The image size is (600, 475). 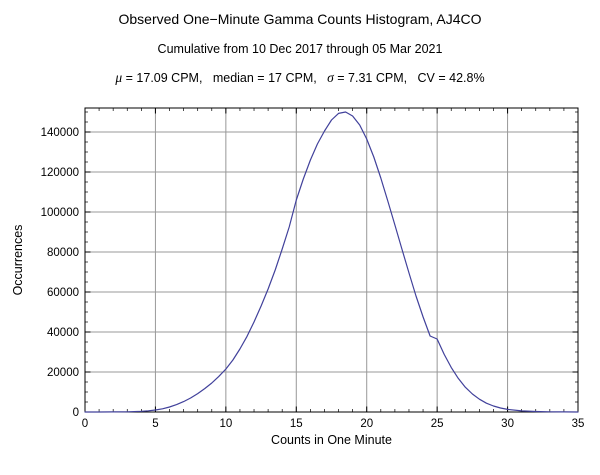 I want to click on x-tick-label: 25, so click(x=437, y=424).